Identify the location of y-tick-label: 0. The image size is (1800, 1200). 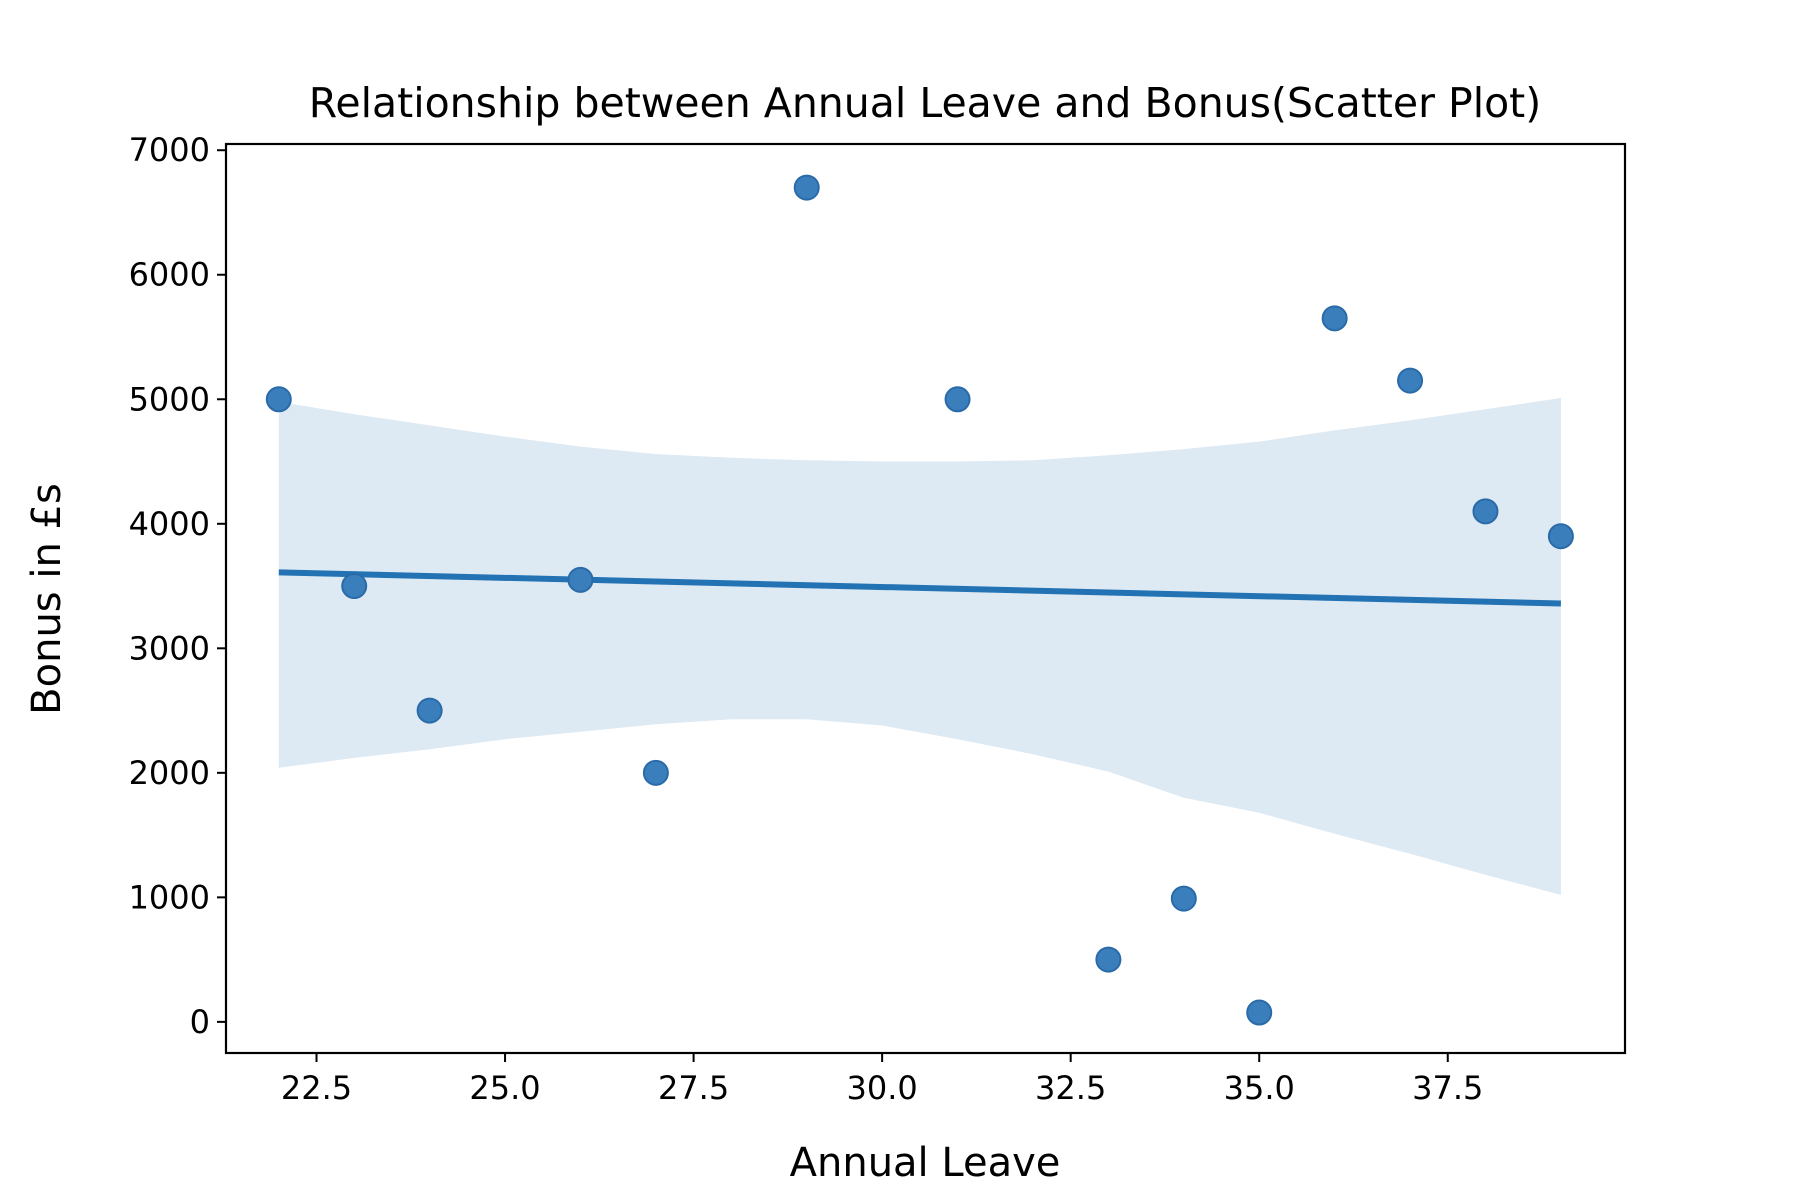
(200, 1022).